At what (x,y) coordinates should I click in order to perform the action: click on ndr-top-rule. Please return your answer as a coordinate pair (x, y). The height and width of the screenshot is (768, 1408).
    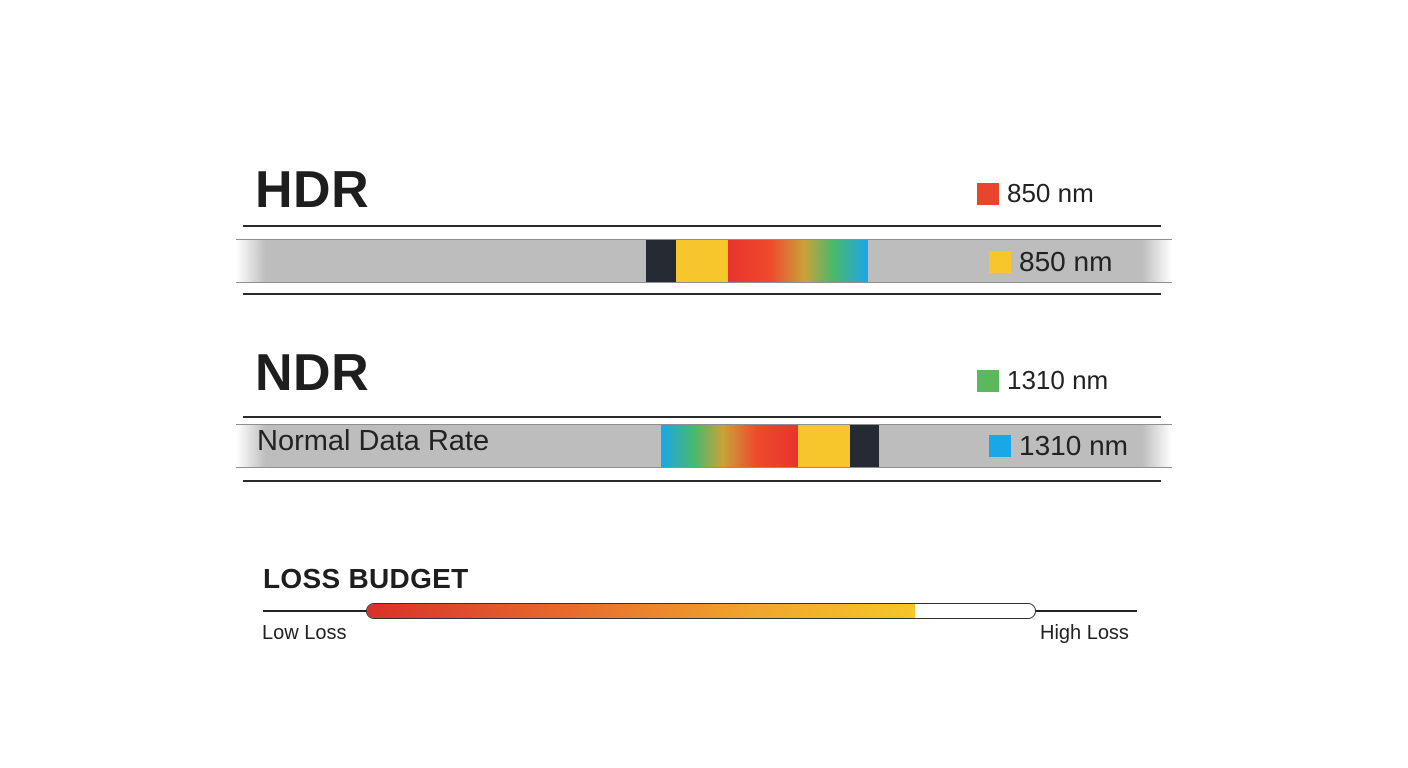
    Looking at the image, I should click on (702, 417).